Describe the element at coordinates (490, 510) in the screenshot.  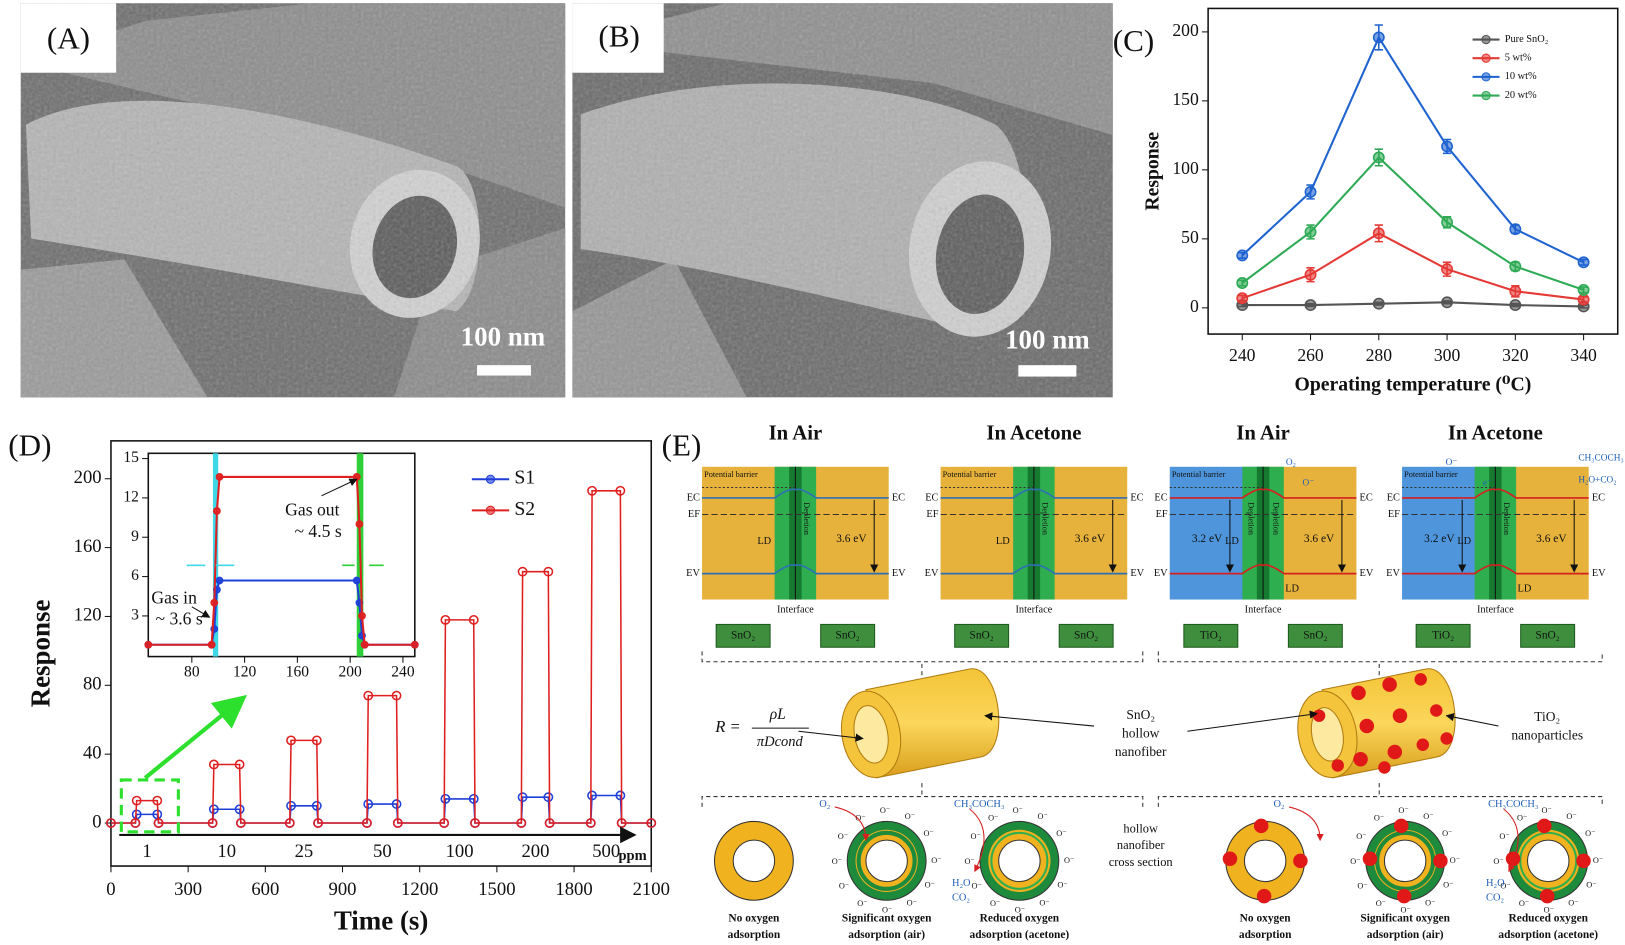
I see `legend-marker` at that location.